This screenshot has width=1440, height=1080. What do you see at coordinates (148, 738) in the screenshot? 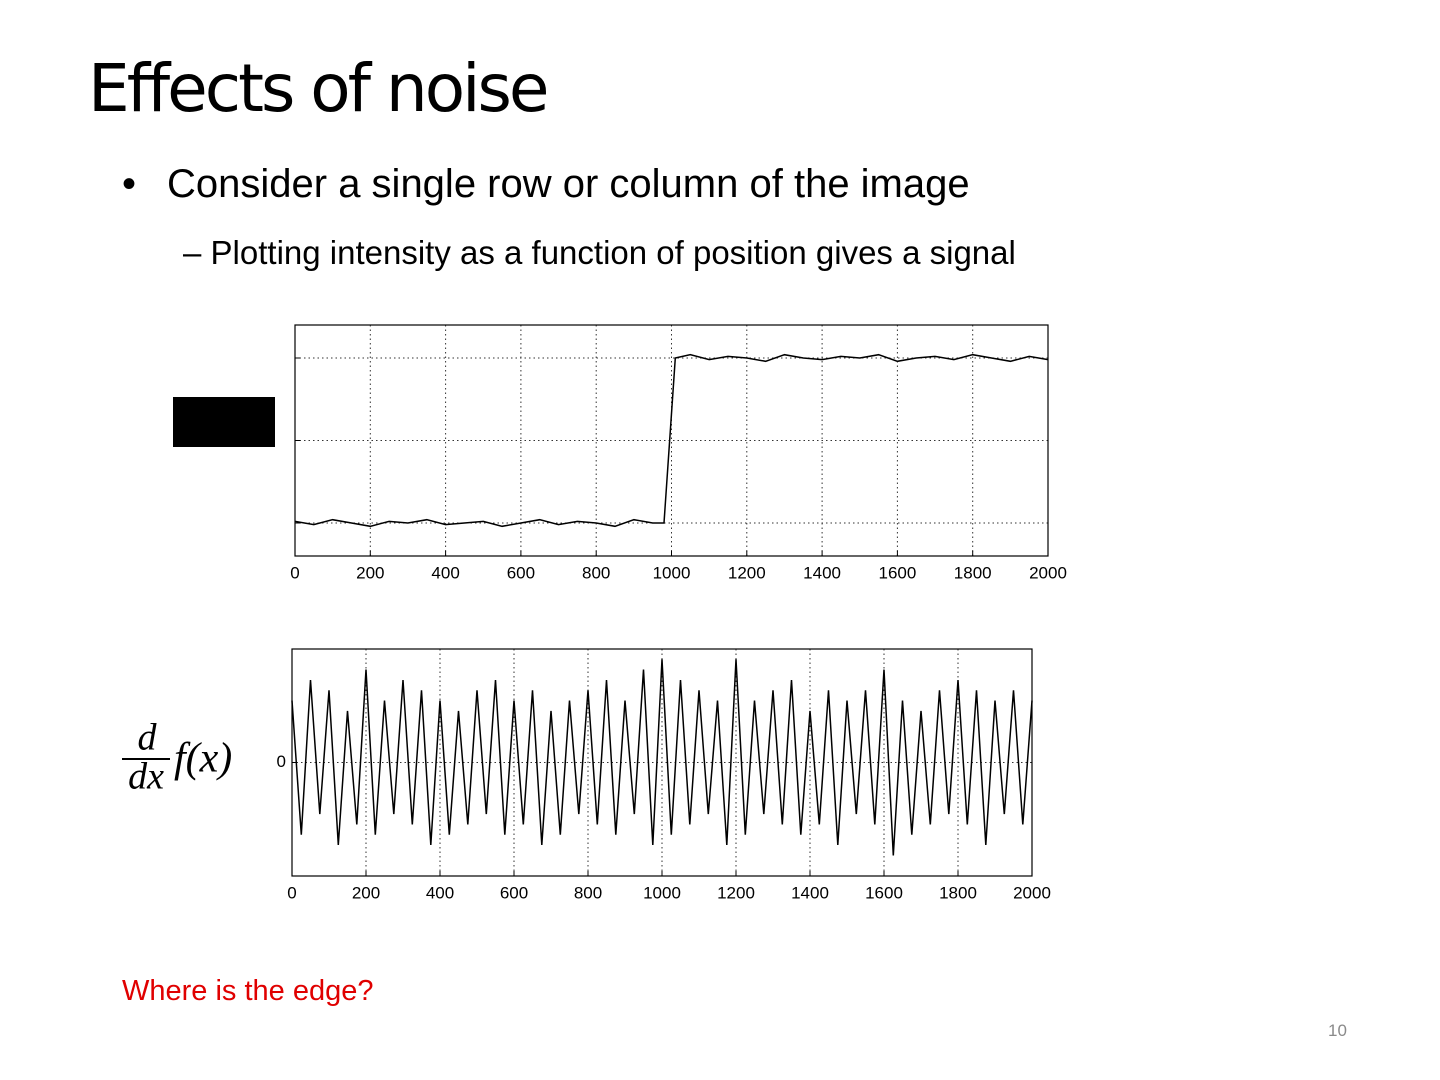
I see `formula-numerator: d` at bounding box center [148, 738].